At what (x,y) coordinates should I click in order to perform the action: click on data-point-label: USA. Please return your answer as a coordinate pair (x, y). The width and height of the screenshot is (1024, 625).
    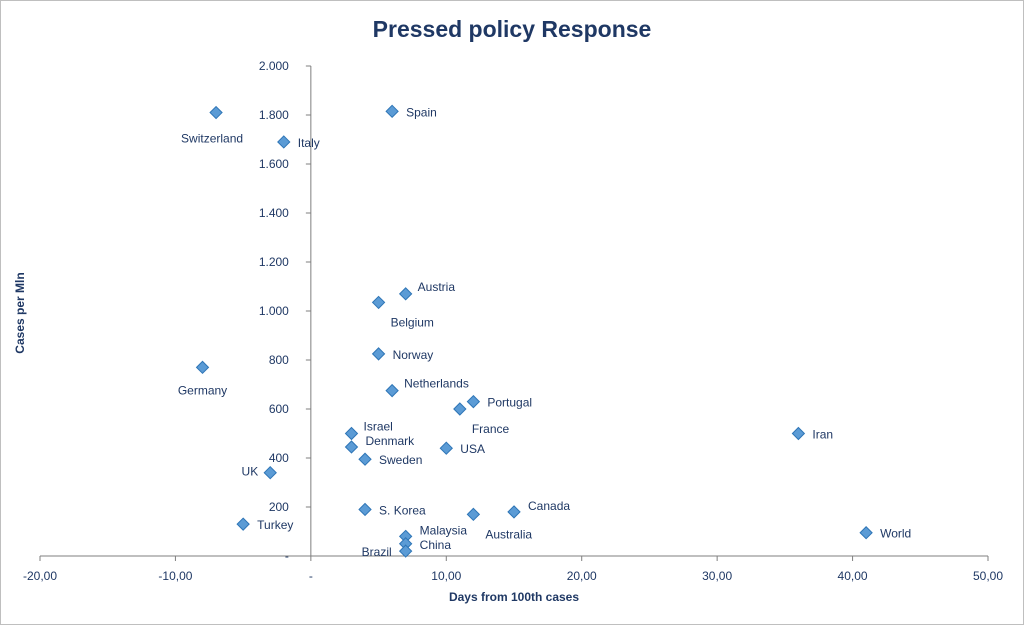
    Looking at the image, I should click on (472, 449).